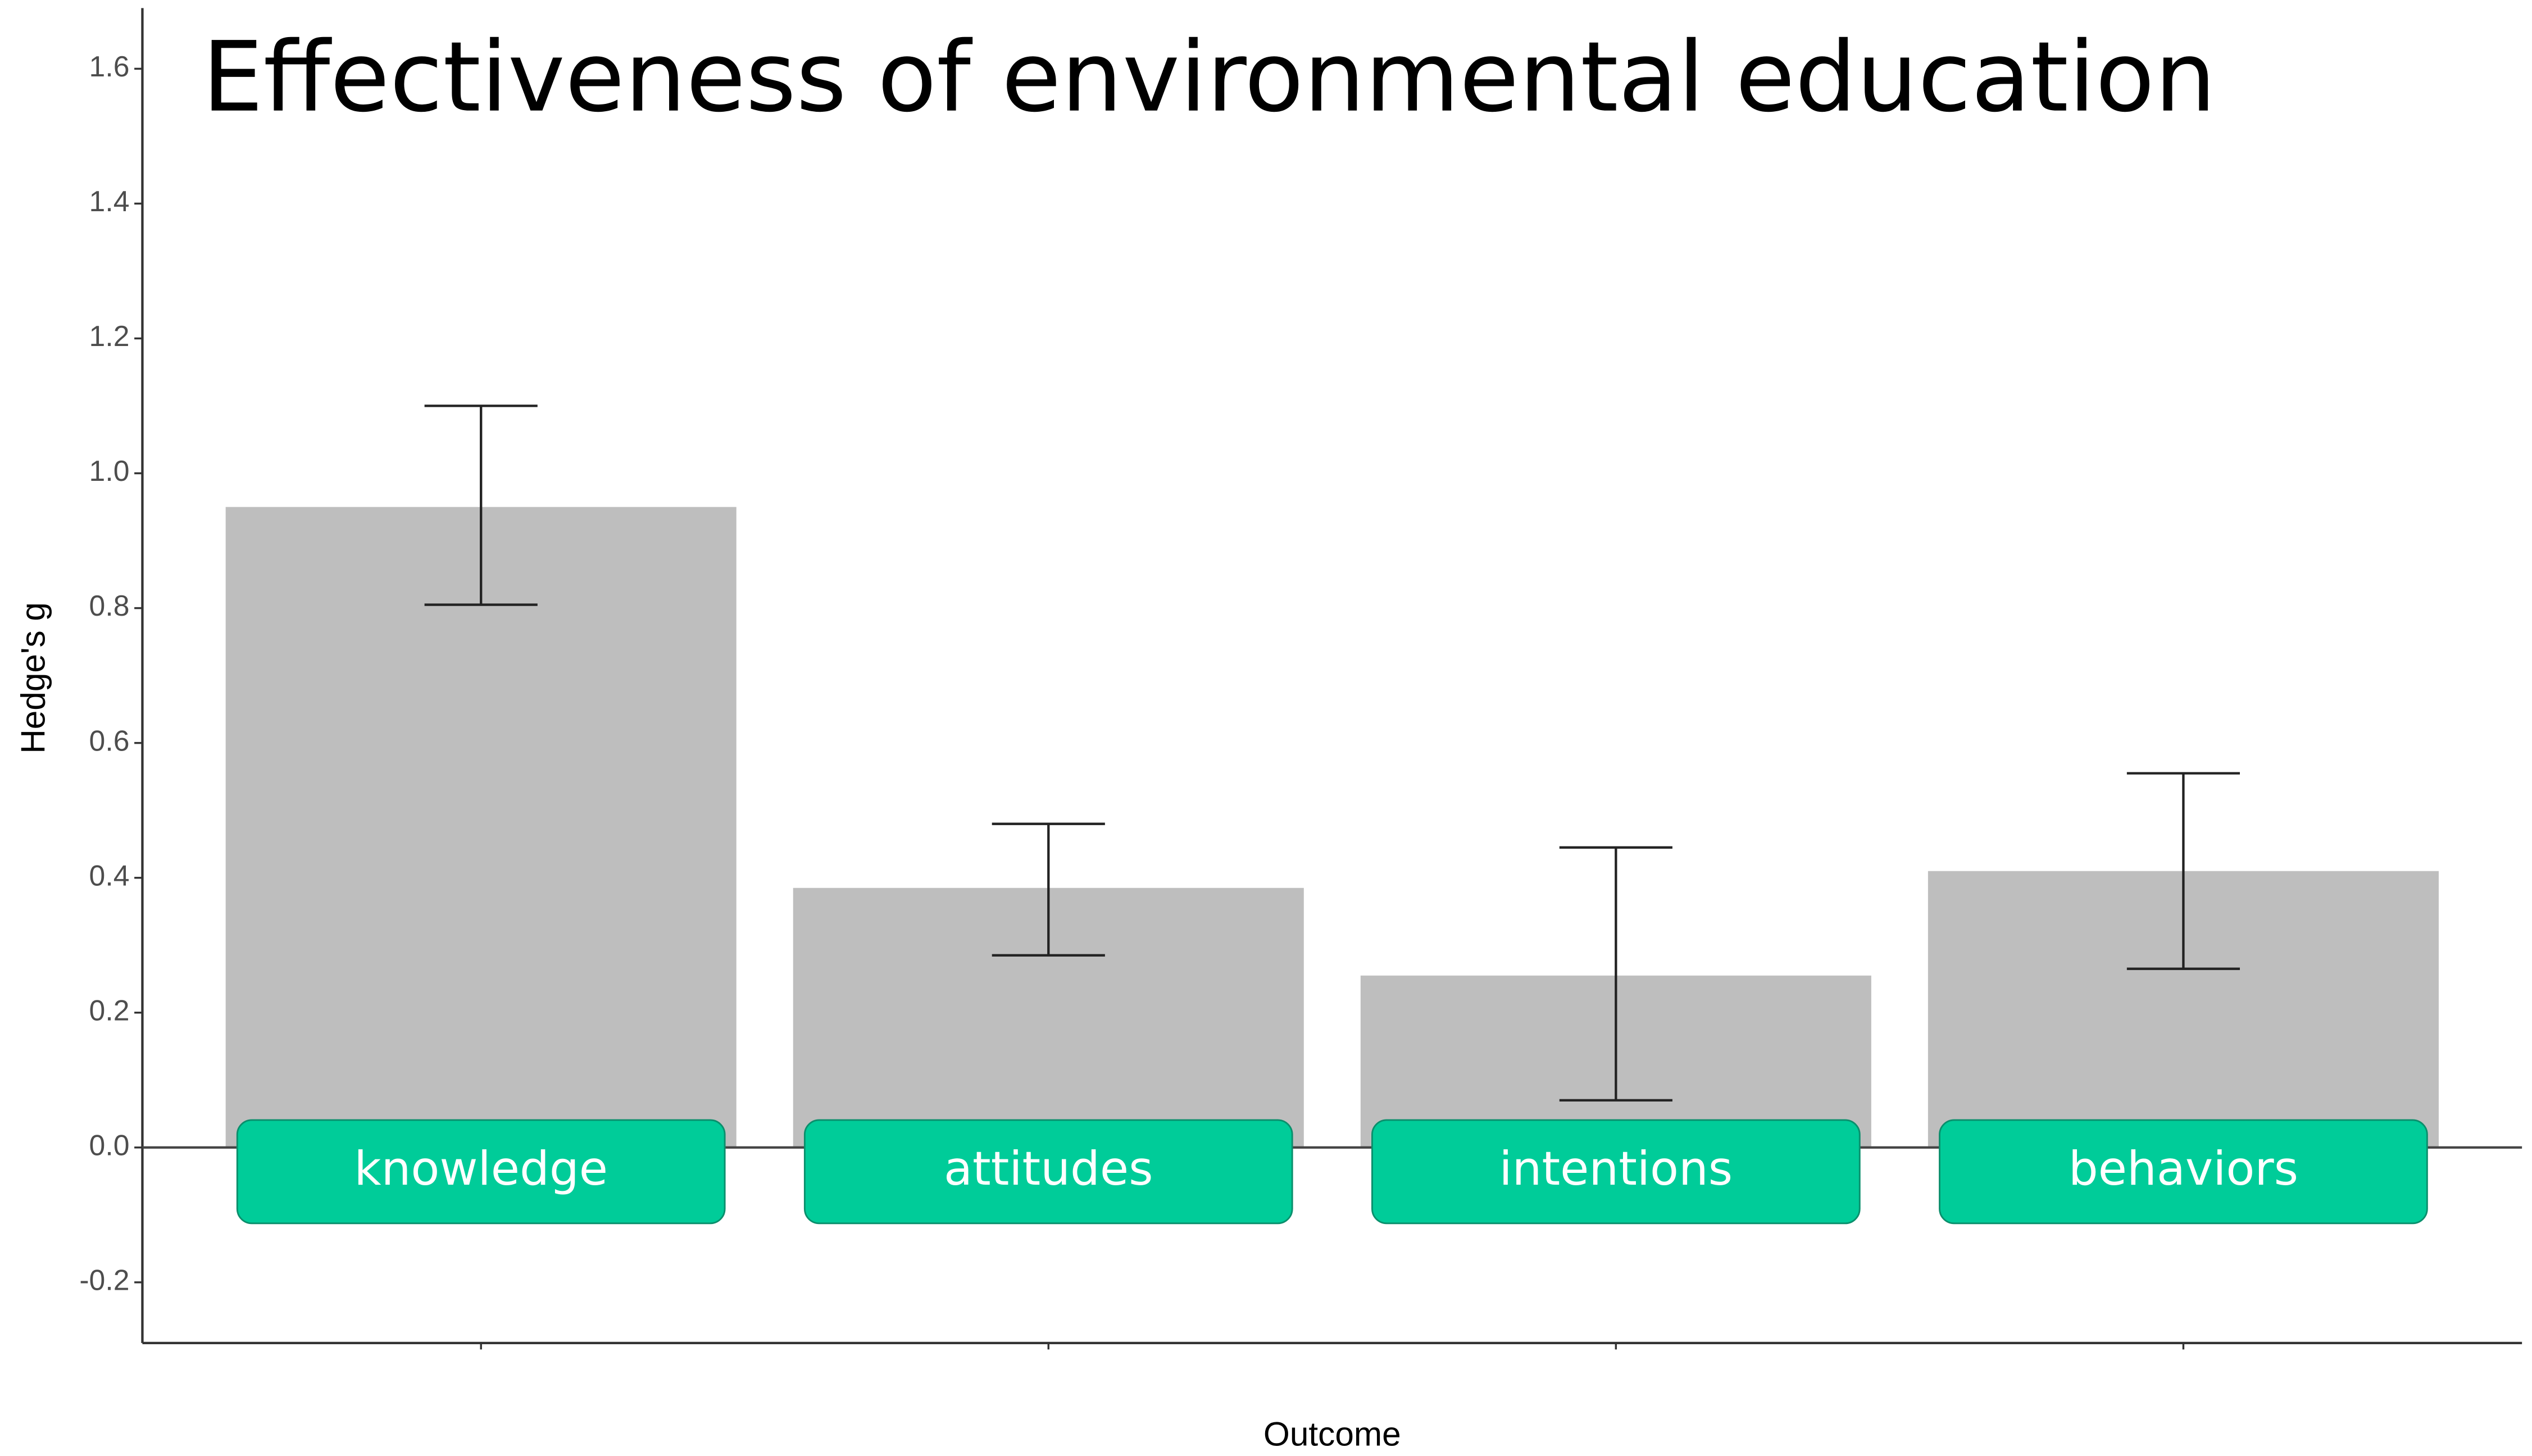 This screenshot has width=2532, height=1456. What do you see at coordinates (109, 336) in the screenshot?
I see `y-tick-label: 1.2` at bounding box center [109, 336].